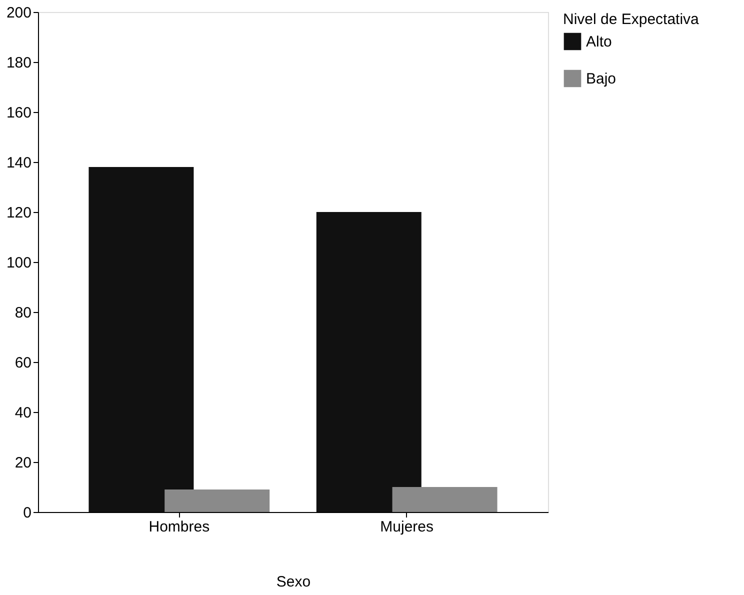 The height and width of the screenshot is (595, 744). Describe the element at coordinates (19, 113) in the screenshot. I see `y-tick-label: 160` at that location.